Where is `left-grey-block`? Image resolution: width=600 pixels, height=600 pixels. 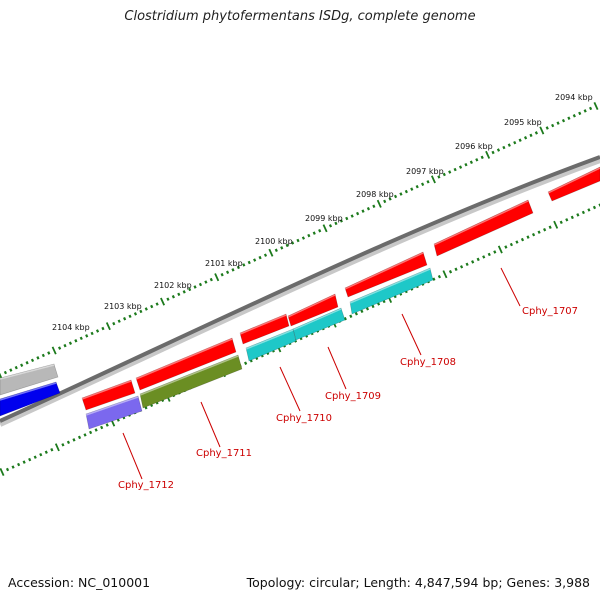 left-grey-block is located at coordinates (29, 379).